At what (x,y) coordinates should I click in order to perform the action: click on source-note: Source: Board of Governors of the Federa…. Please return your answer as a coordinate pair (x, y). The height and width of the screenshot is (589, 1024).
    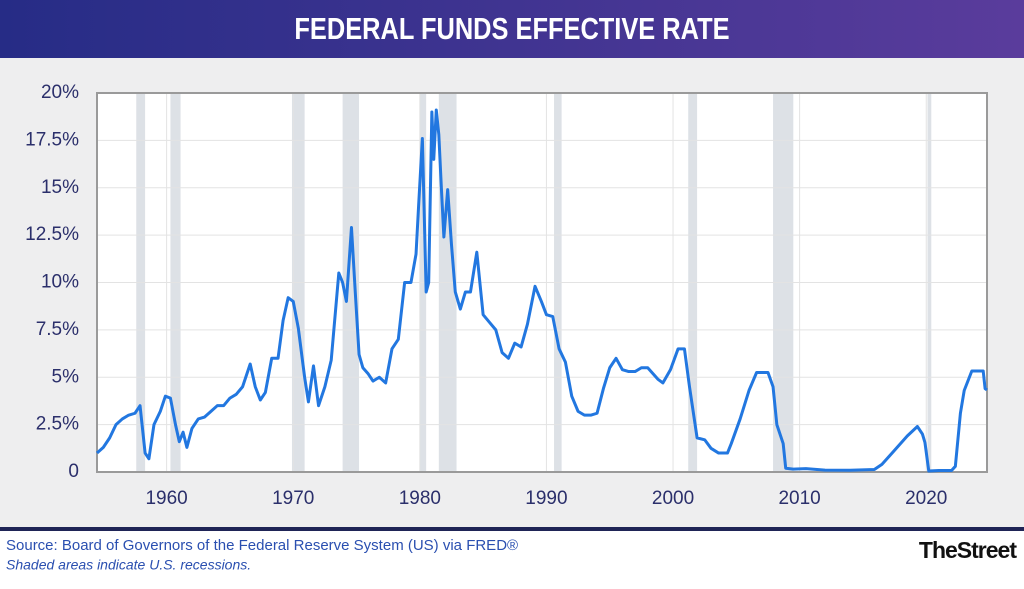
    Looking at the image, I should click on (262, 545).